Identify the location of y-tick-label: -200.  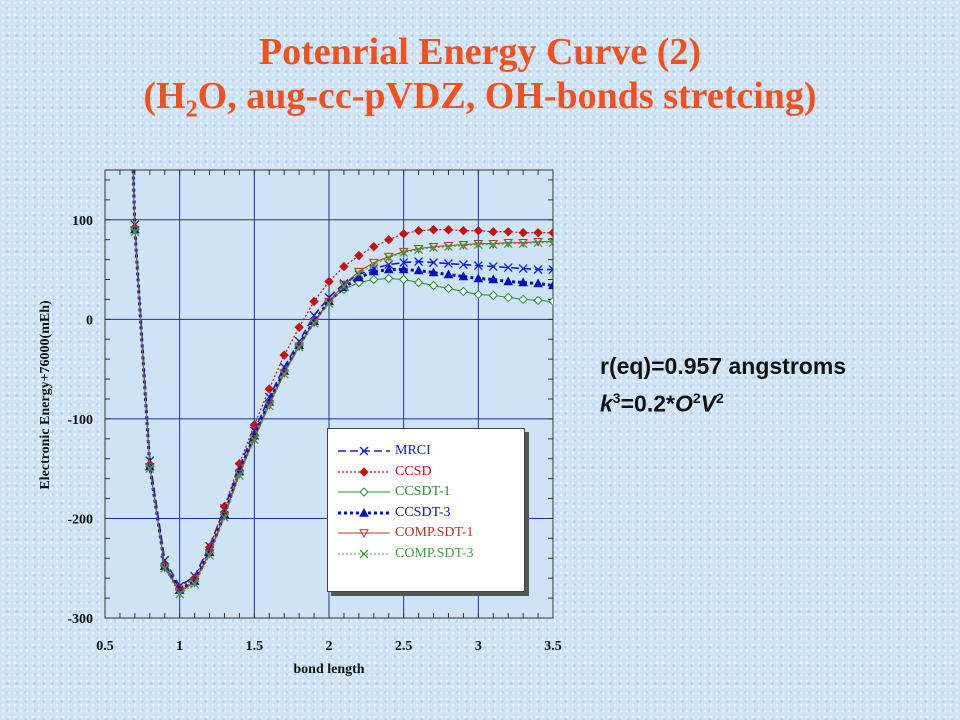
(80, 519).